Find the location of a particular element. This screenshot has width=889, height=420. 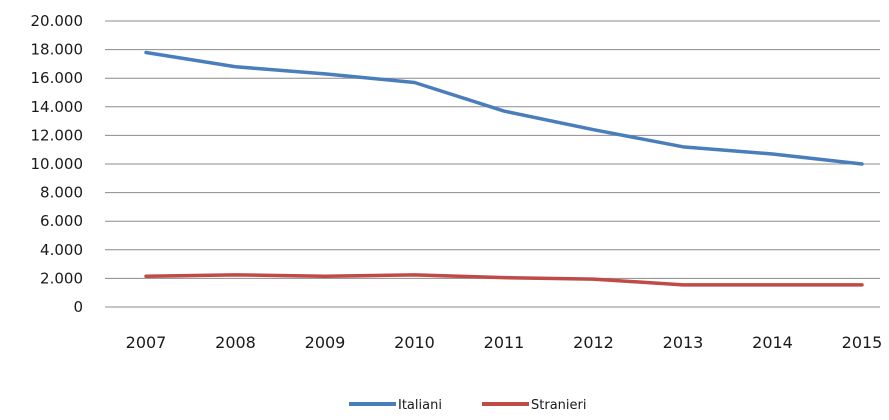

x-tick-label: 2008 is located at coordinates (235, 342).